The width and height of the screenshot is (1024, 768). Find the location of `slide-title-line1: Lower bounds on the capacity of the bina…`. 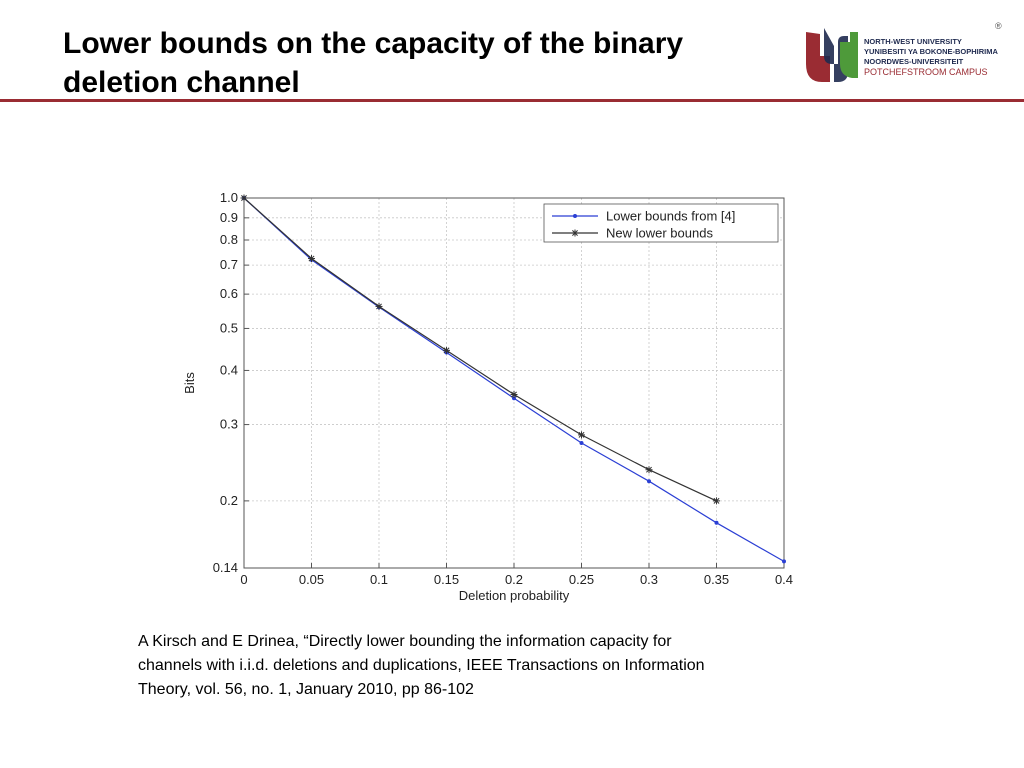

slide-title-line1: Lower bounds on the capacity of the bina… is located at coordinates (373, 43).